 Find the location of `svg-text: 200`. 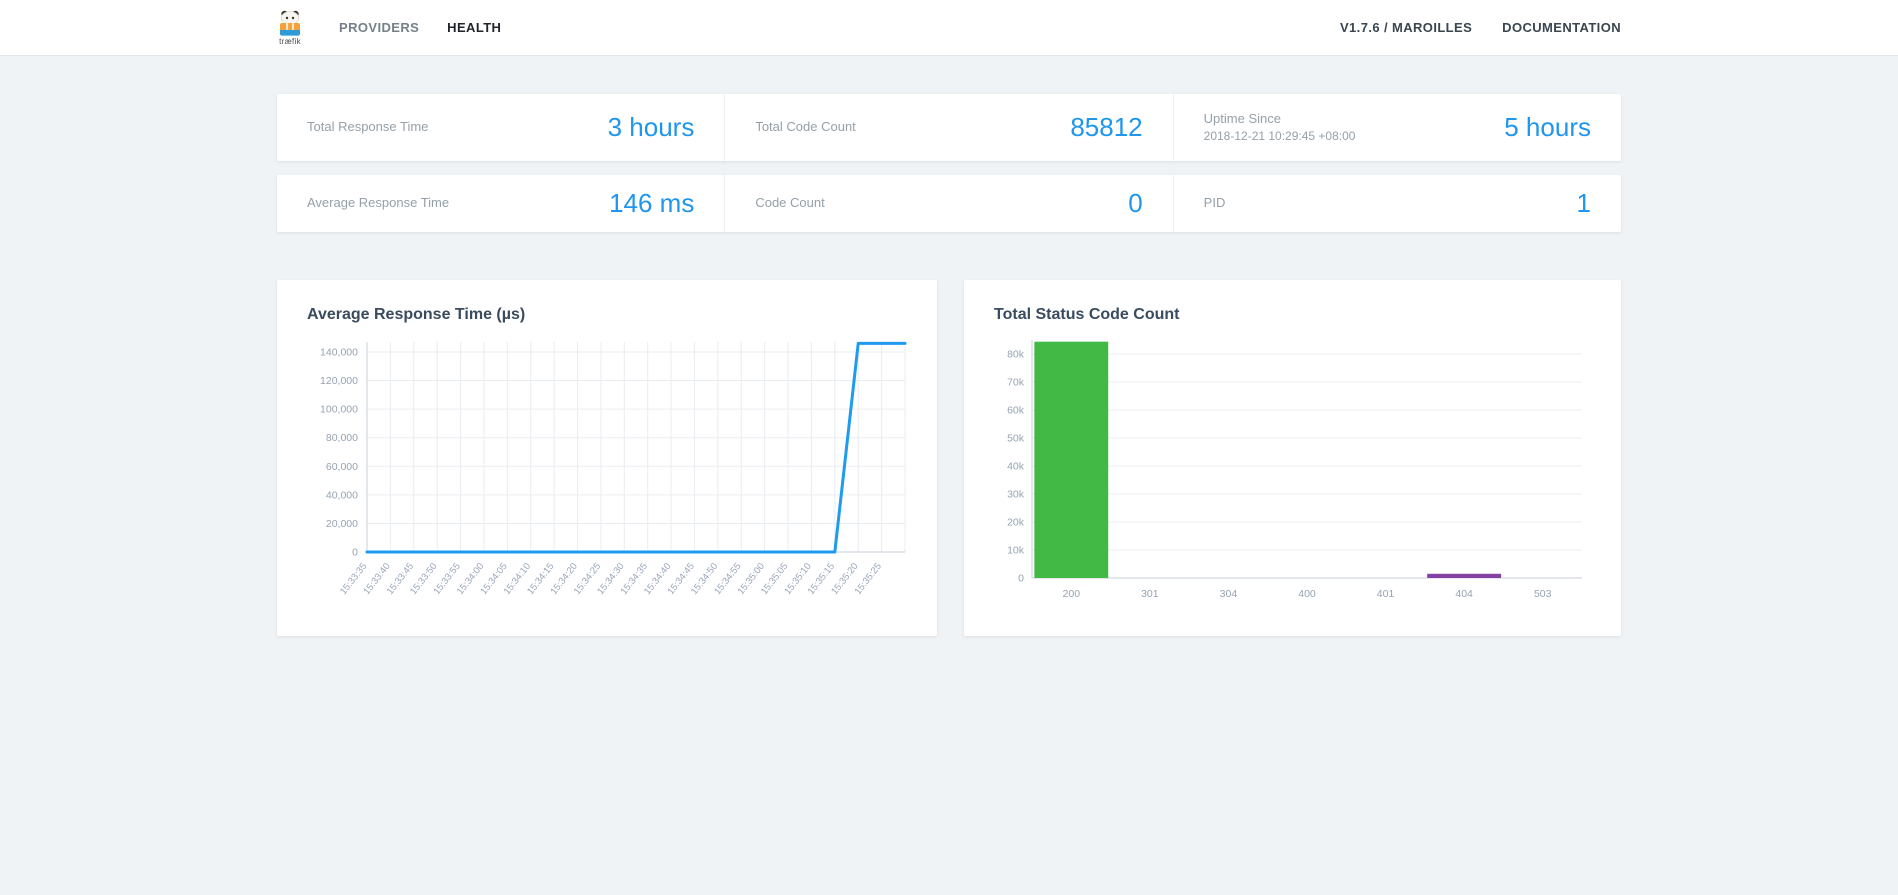

svg-text: 200 is located at coordinates (1072, 594).